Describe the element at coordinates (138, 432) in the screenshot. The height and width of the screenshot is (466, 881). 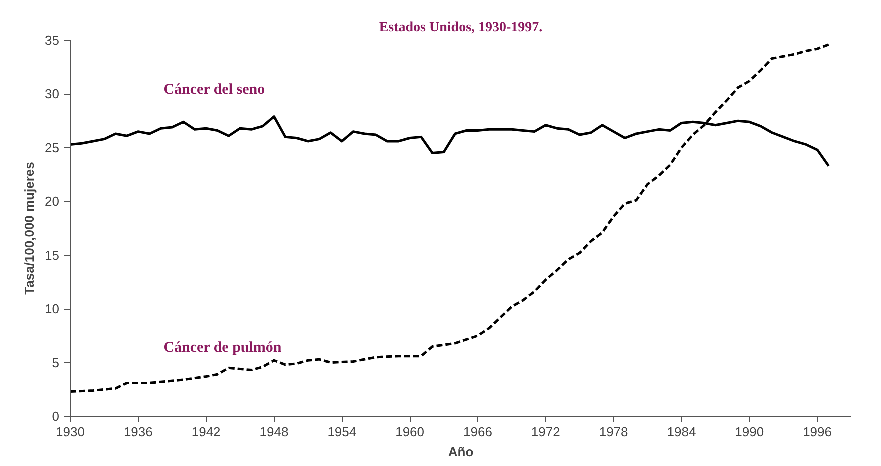
I see `x-tick-label: 1936` at that location.